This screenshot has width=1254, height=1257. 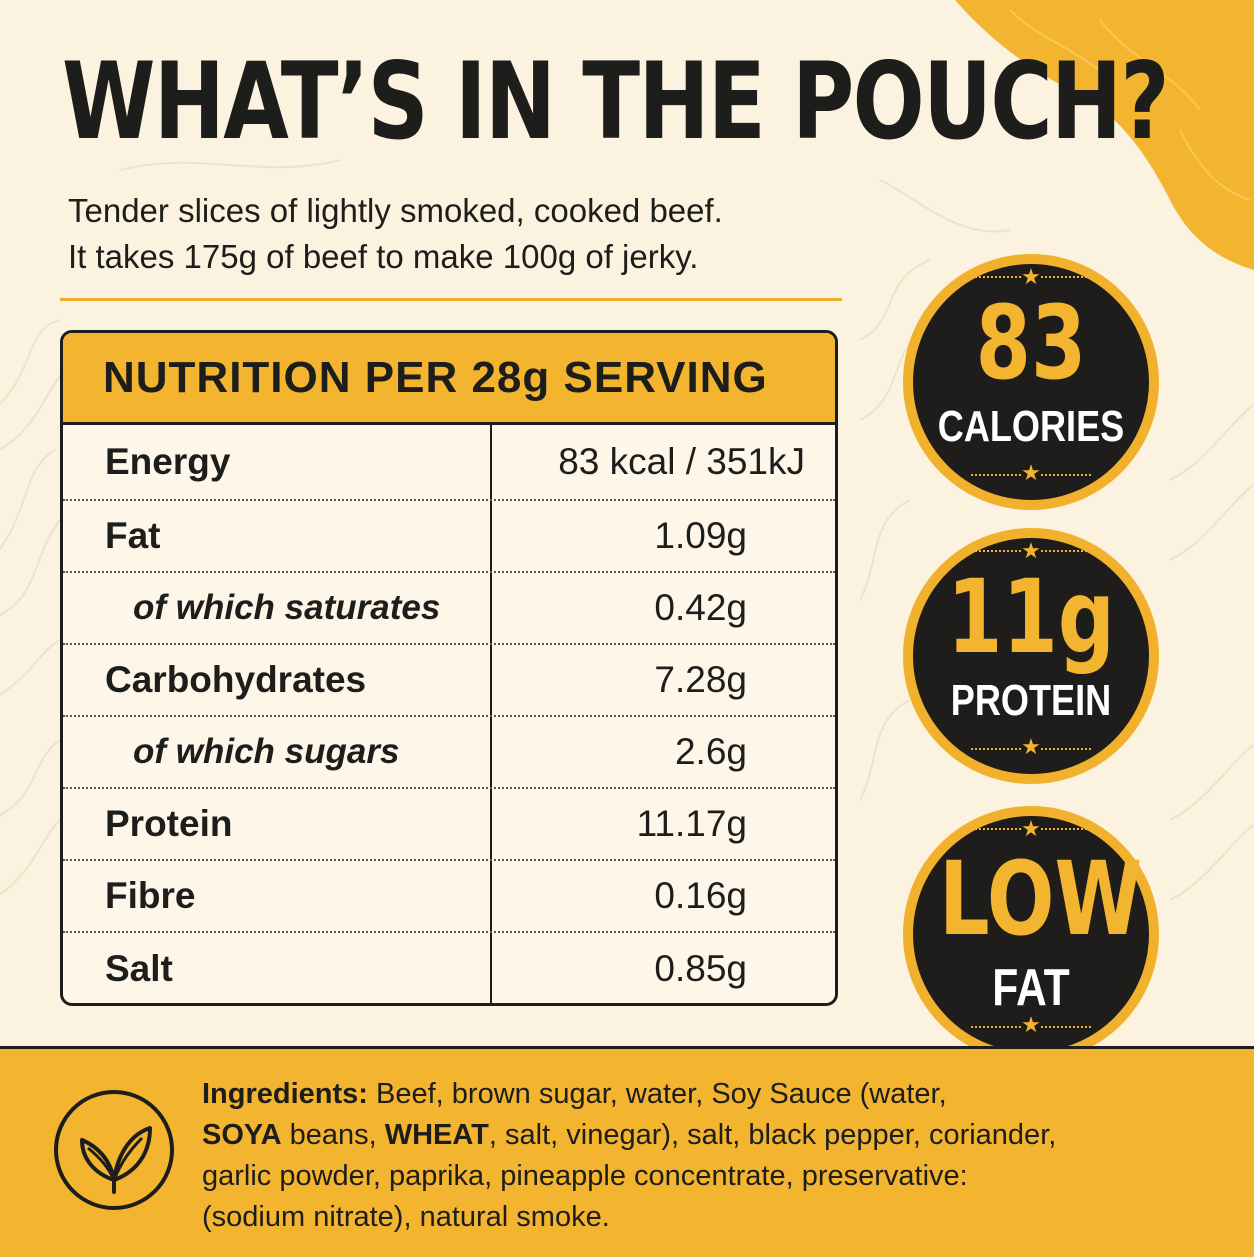 I want to click on badge-number: 11g, so click(x=1031, y=617).